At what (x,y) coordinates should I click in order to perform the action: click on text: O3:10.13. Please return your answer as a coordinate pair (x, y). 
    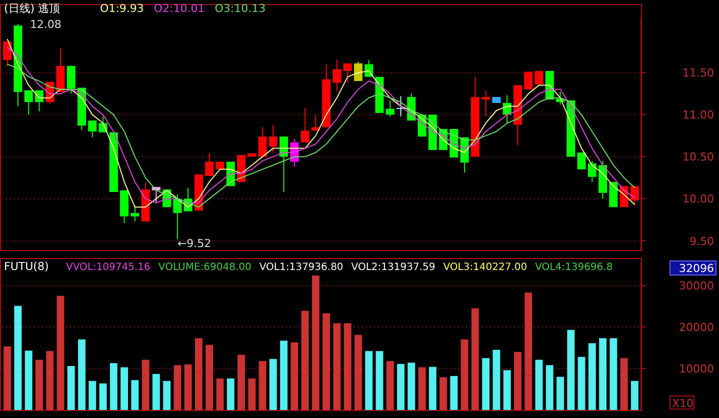
    Looking at the image, I should click on (240, 8).